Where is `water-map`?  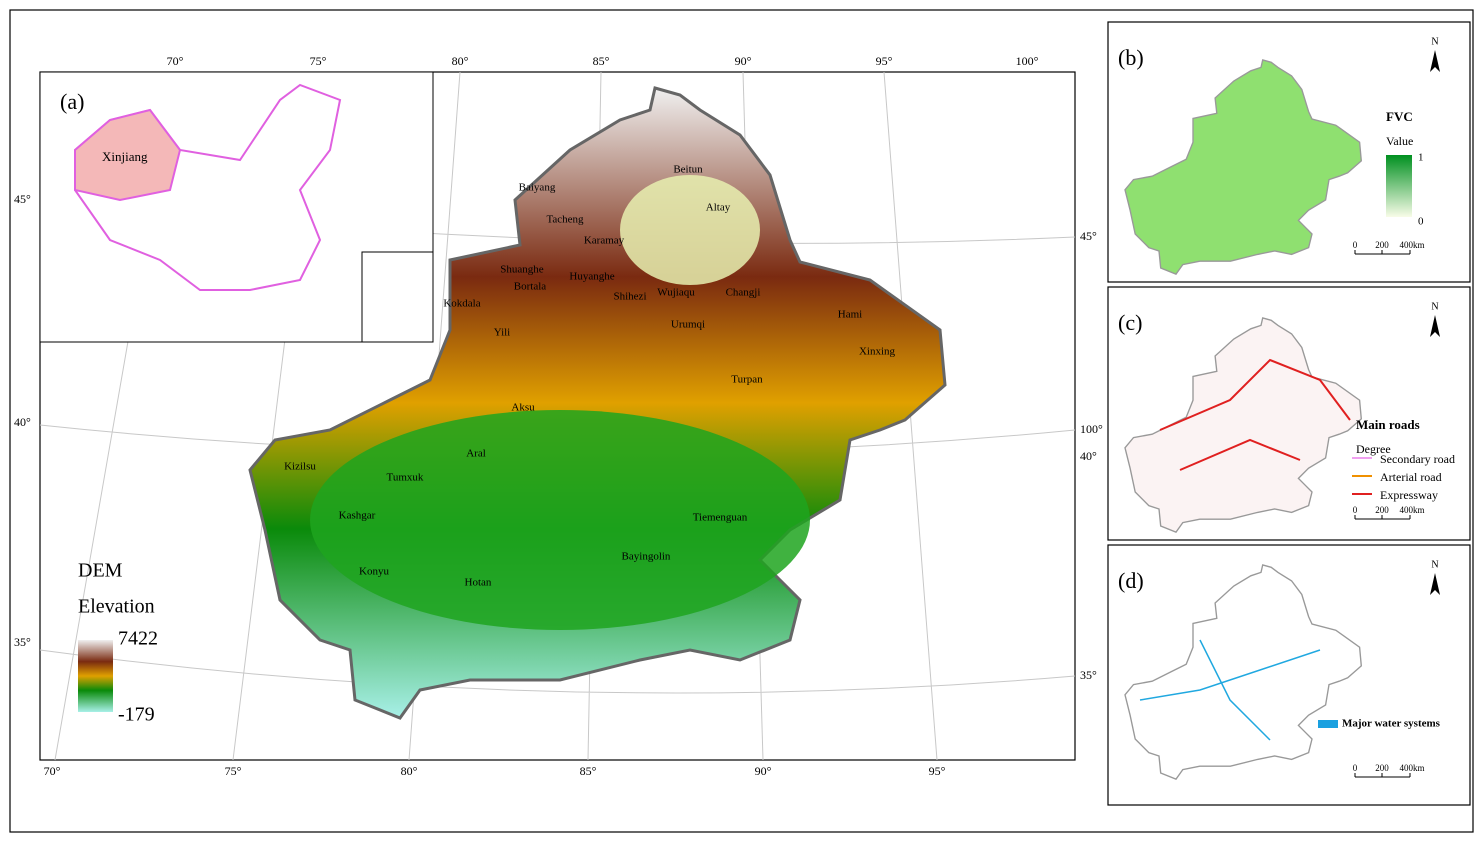
water-map is located at coordinates (1243, 672).